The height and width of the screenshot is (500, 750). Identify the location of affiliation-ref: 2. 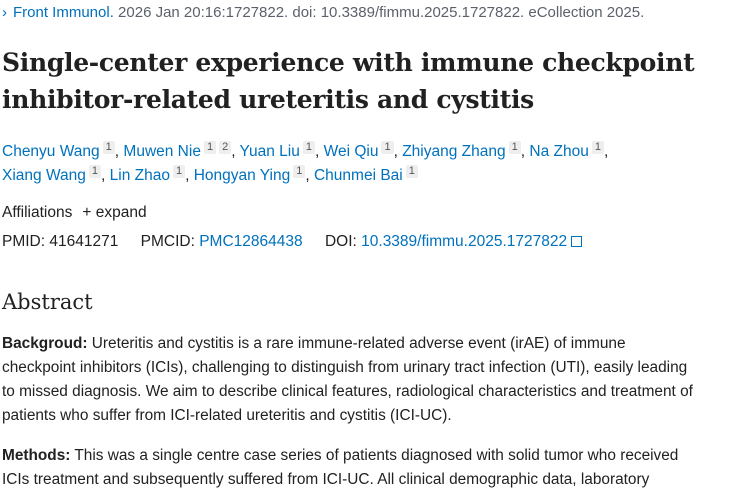
(225, 147).